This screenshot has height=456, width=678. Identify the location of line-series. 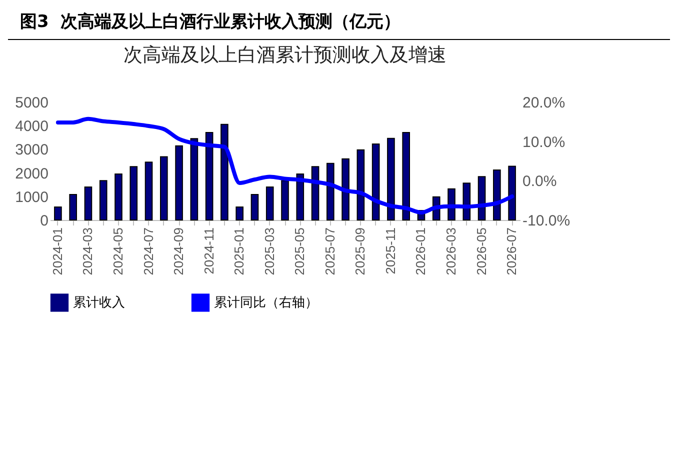
(285, 165).